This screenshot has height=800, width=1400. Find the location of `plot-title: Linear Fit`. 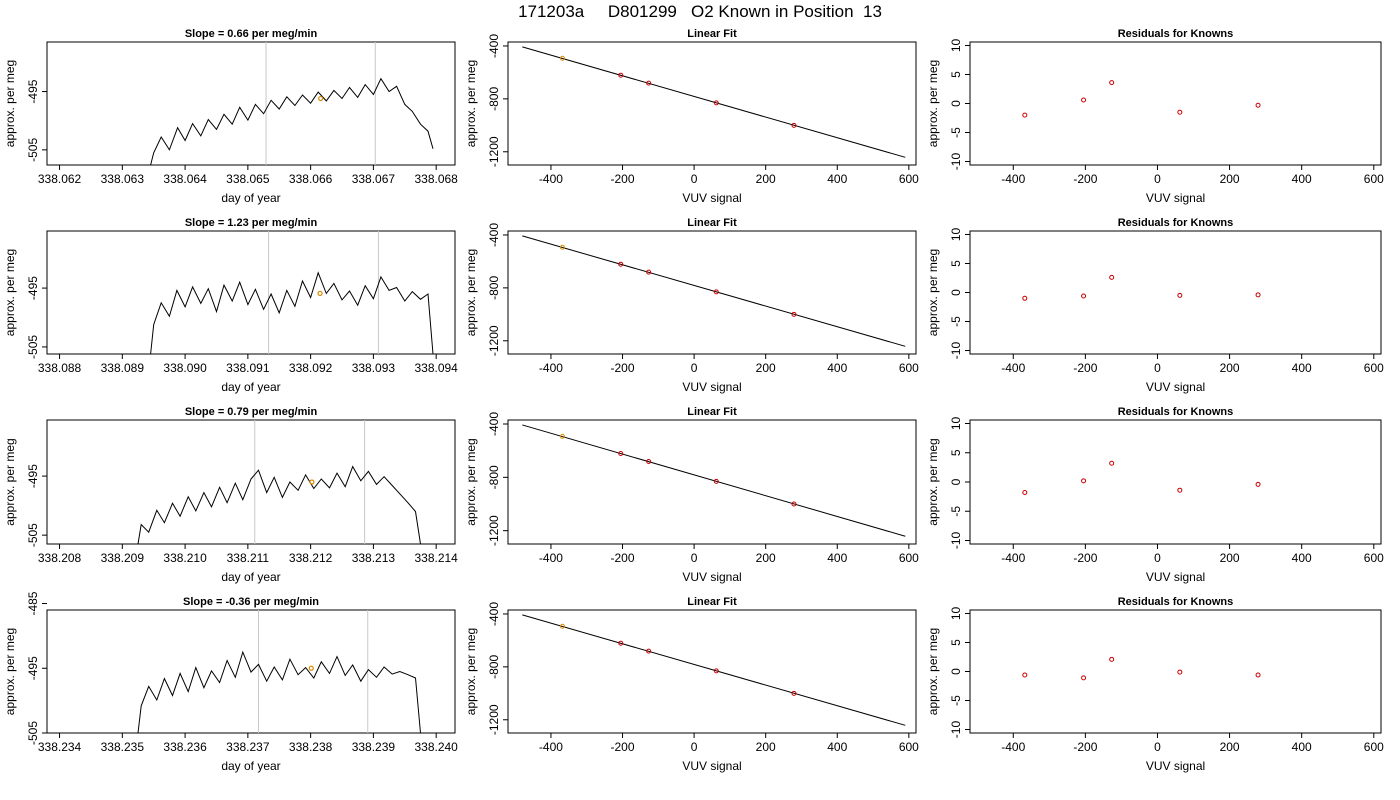

plot-title: Linear Fit is located at coordinates (712, 34).